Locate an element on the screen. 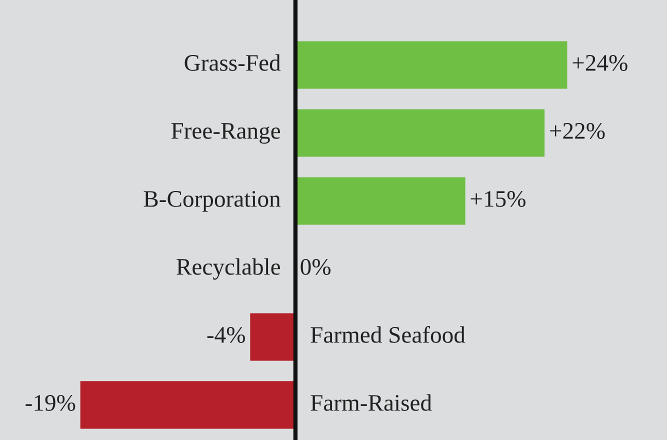 The height and width of the screenshot is (440, 667). y-tick-label: Grass-Fed is located at coordinates (232, 62).